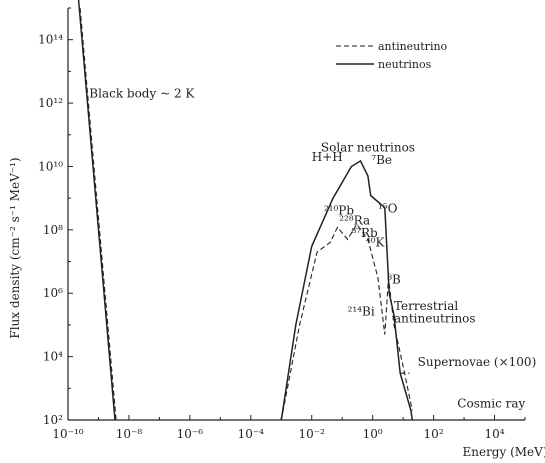 This screenshot has width=545, height=463. Describe the element at coordinates (388, 209) in the screenshot. I see `annotation-label: ¹⁵O` at that location.